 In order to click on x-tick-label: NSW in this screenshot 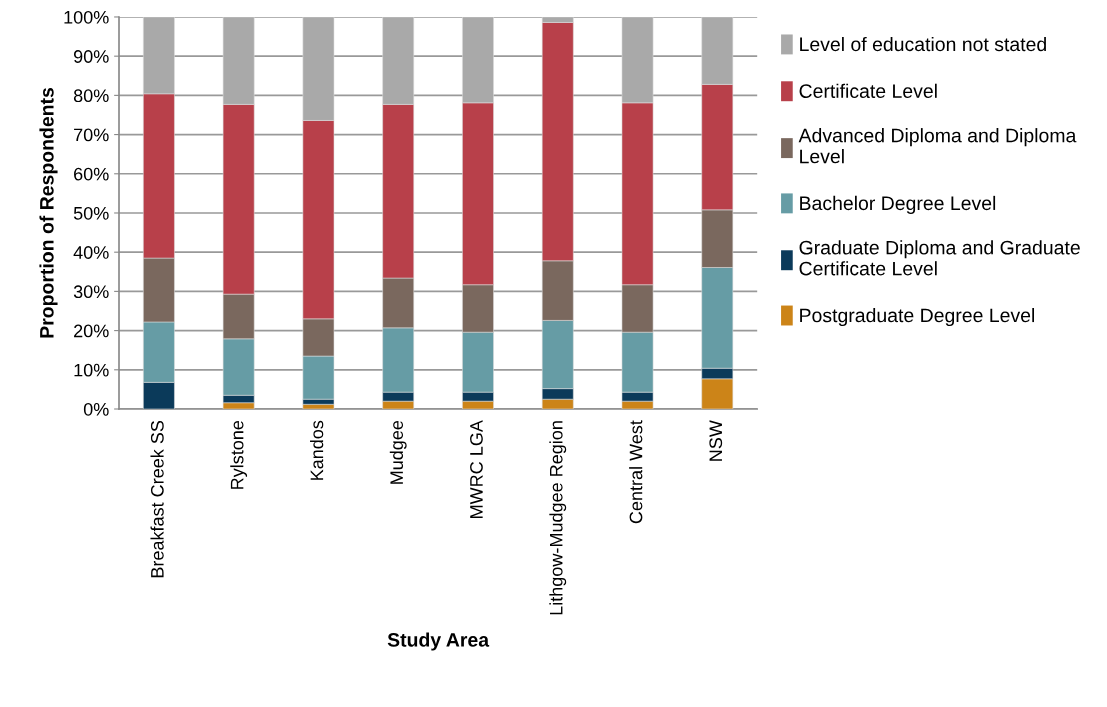, I will do `click(716, 440)`.